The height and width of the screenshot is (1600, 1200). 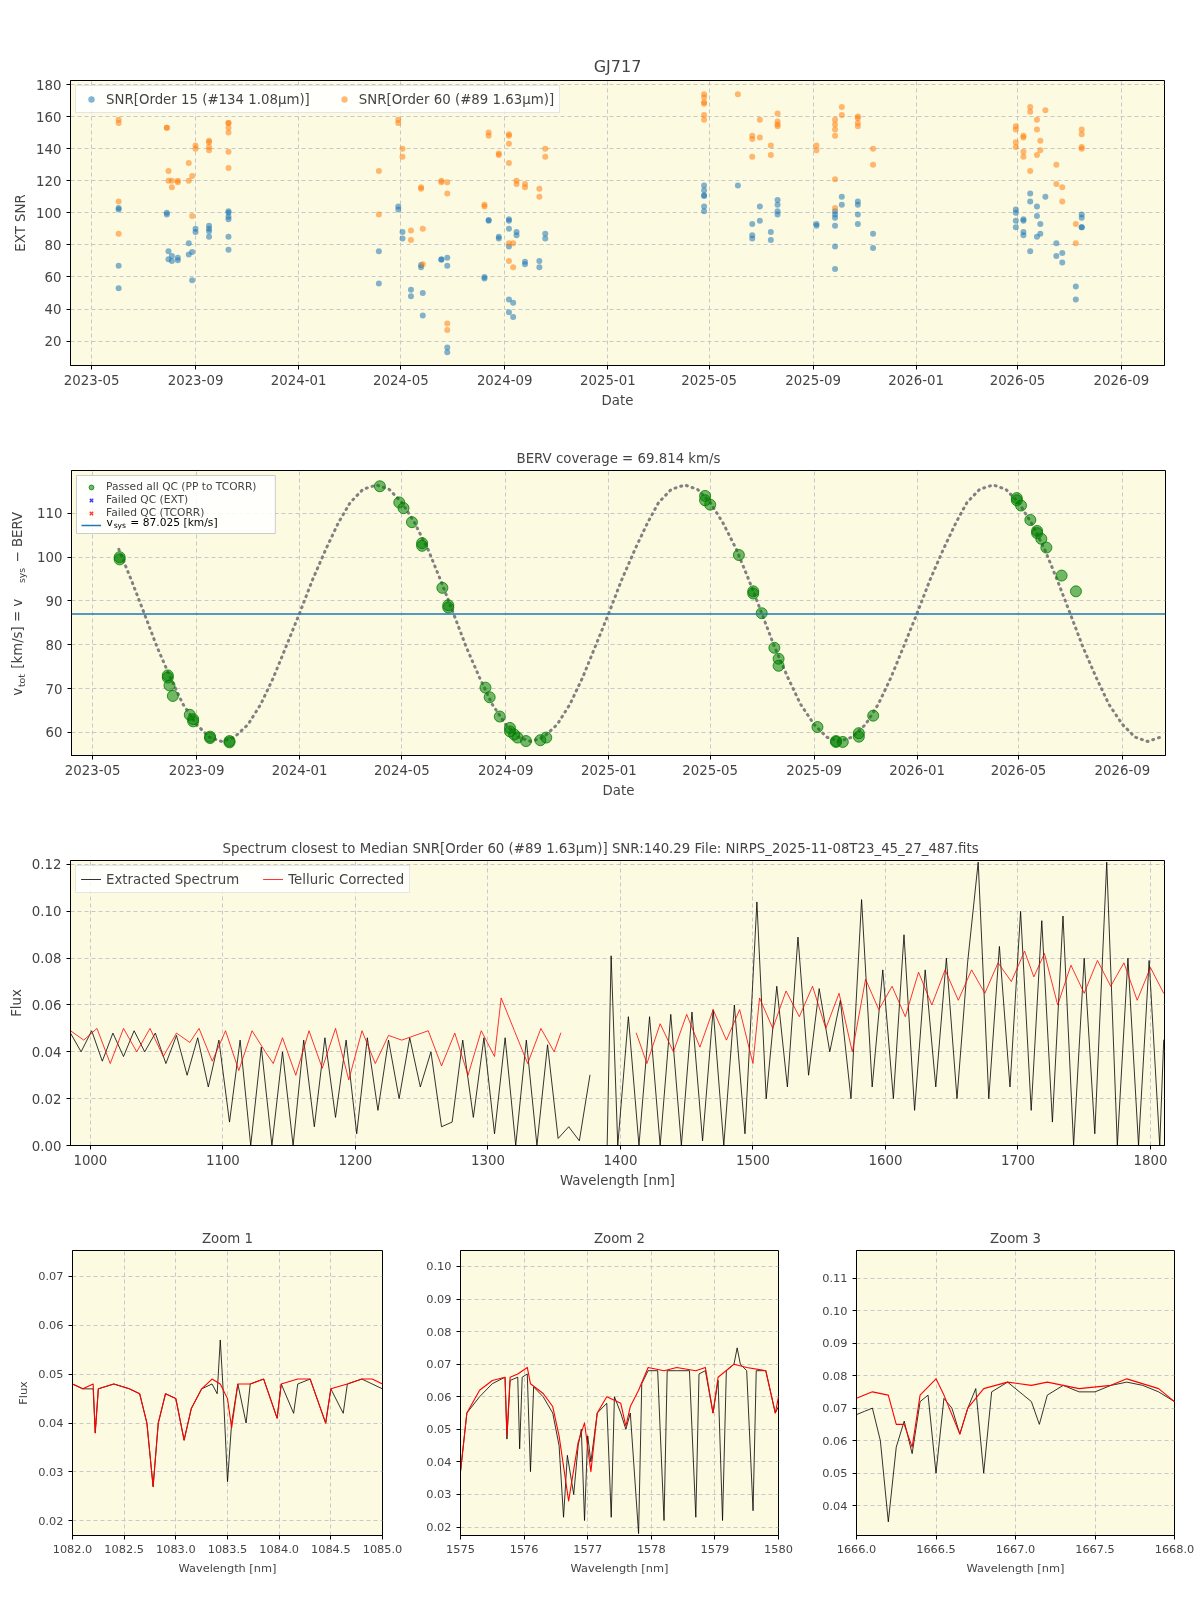 What do you see at coordinates (936, 1548) in the screenshot?
I see `x-tick-label: 1666.5` at bounding box center [936, 1548].